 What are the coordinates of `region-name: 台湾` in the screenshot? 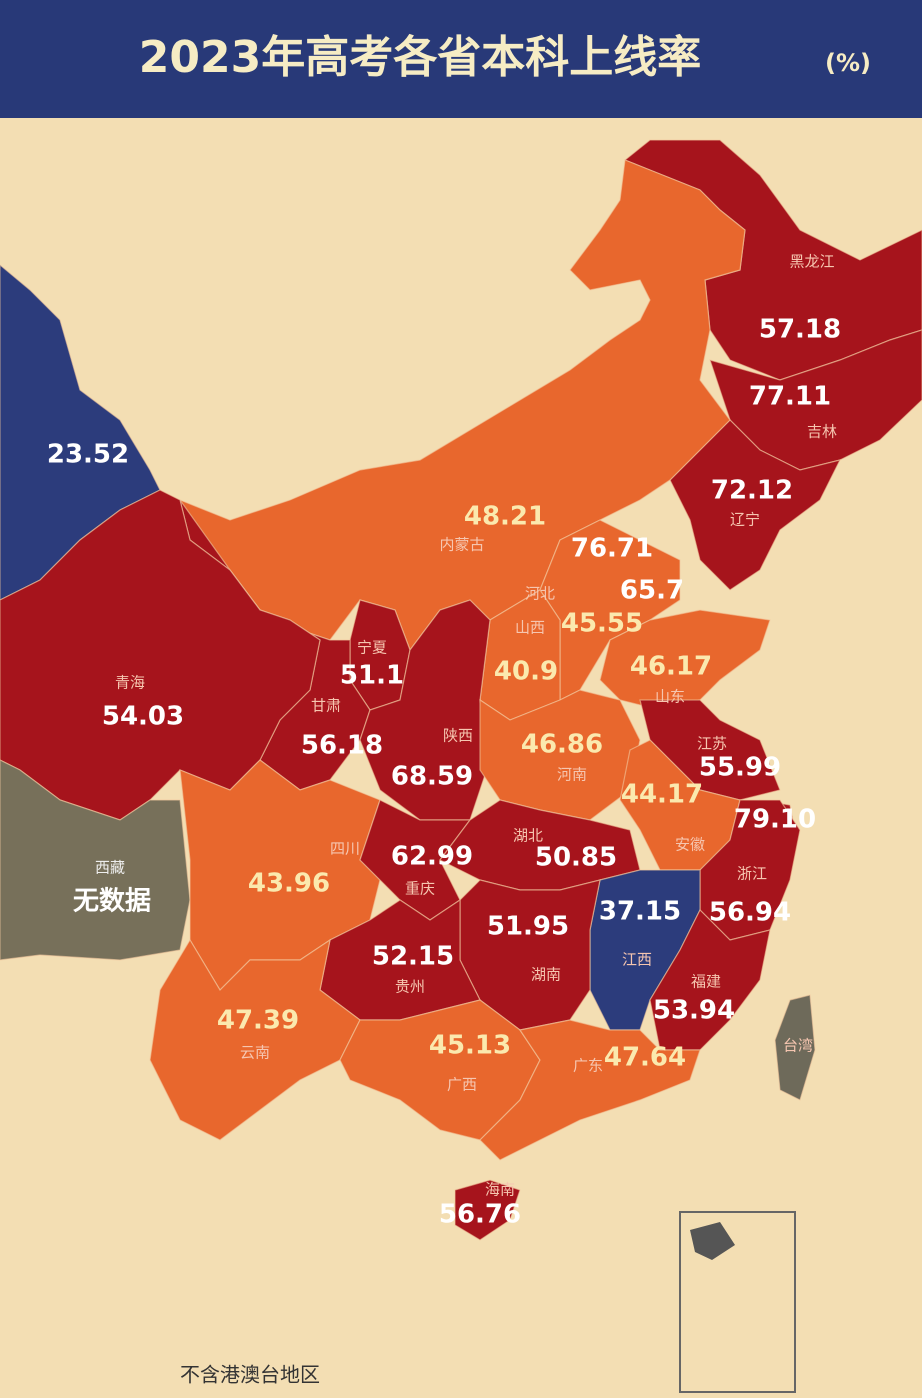 It's located at (798, 1046).